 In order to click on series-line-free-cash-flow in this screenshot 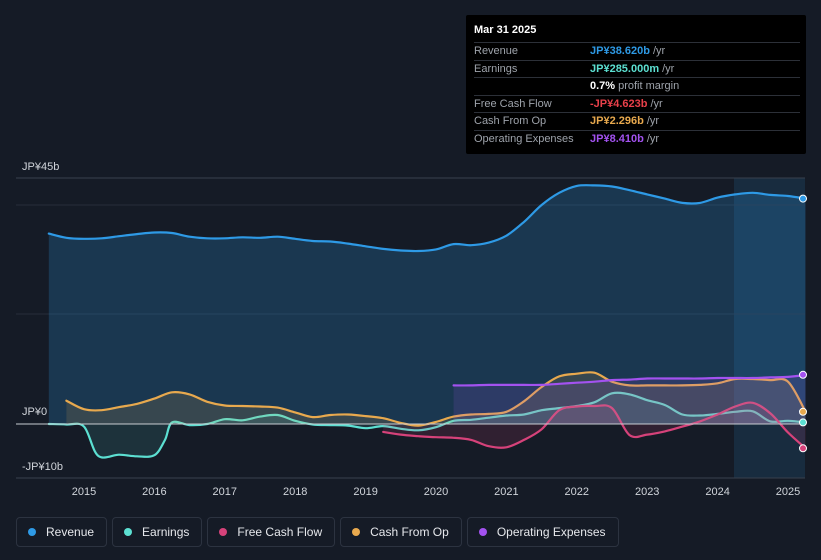, I will do `click(594, 425)`.